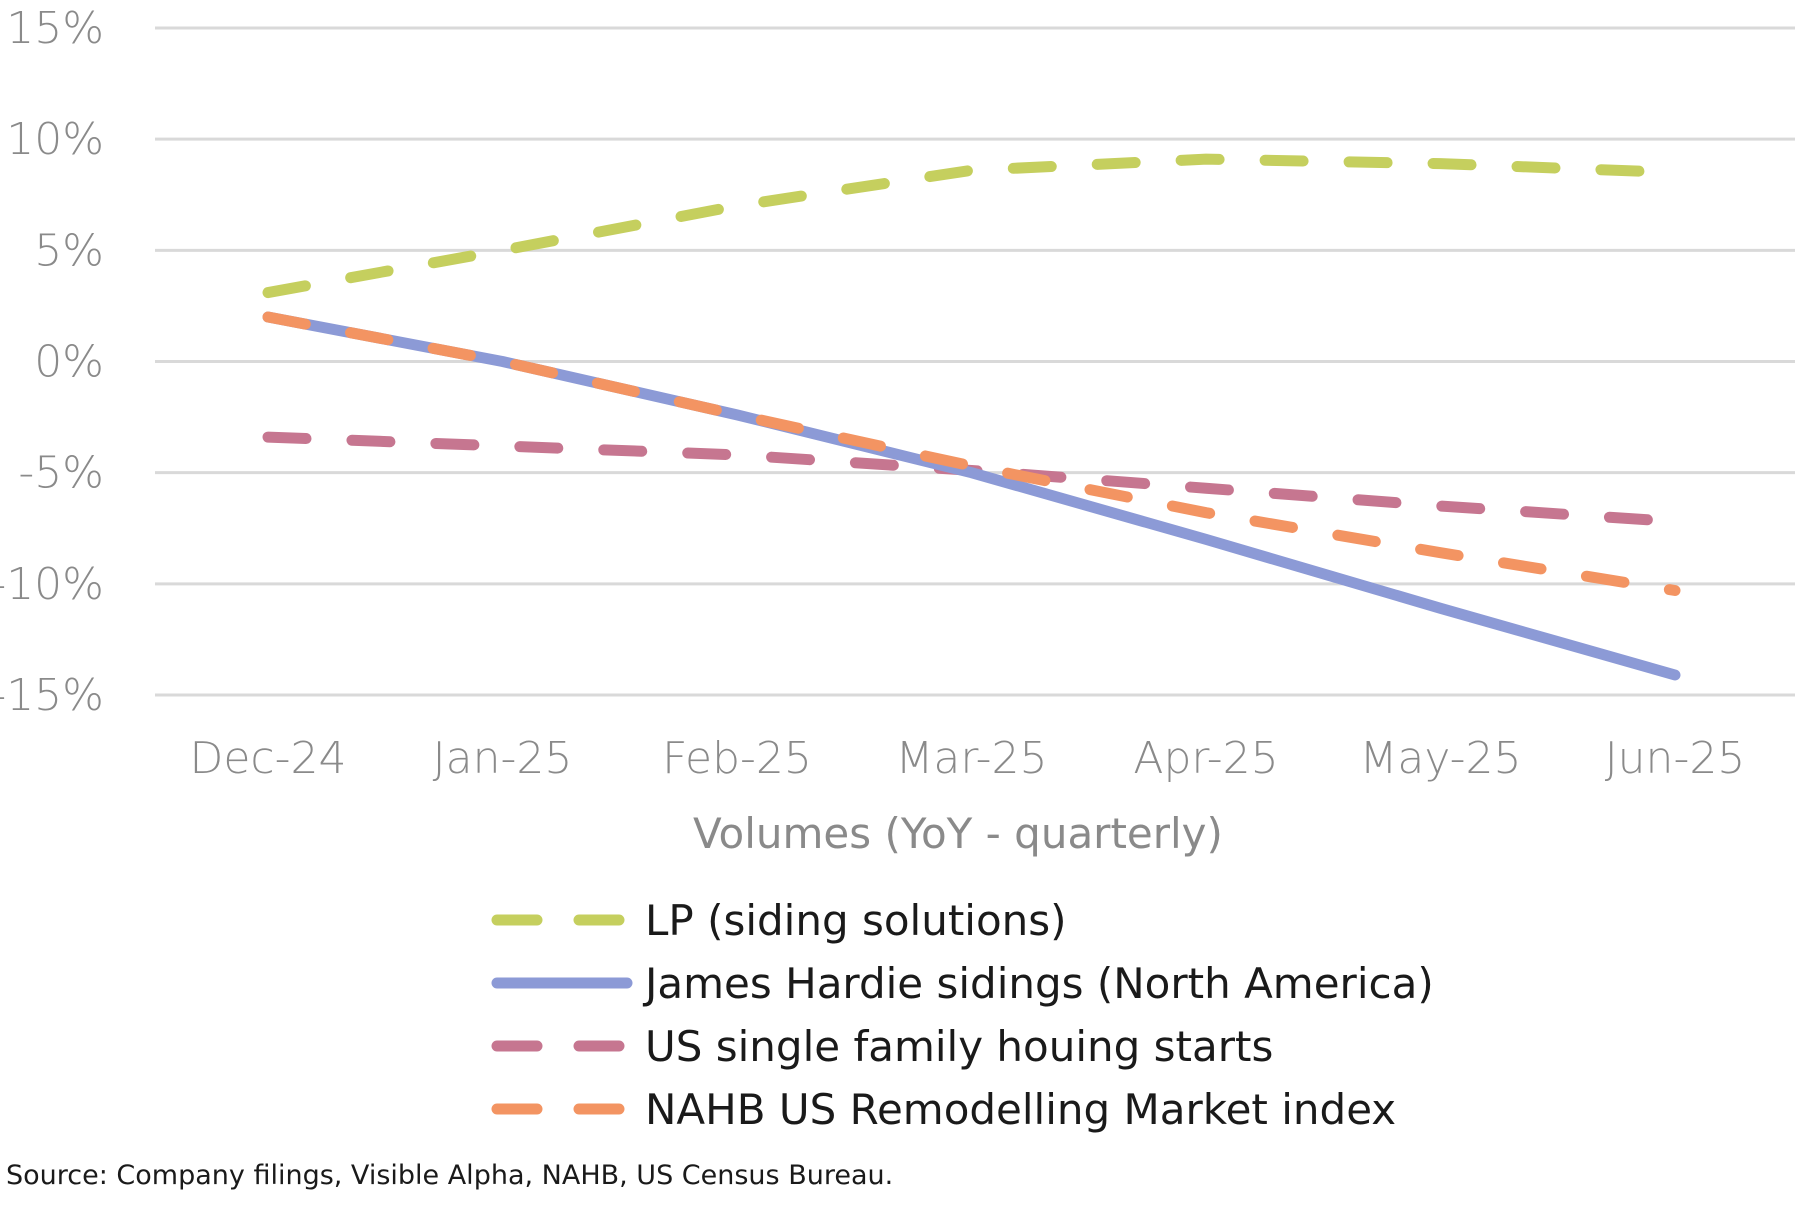 The image size is (1800, 1226). What do you see at coordinates (503, 758) in the screenshot?
I see `x-tick-label: Jan-25` at bounding box center [503, 758].